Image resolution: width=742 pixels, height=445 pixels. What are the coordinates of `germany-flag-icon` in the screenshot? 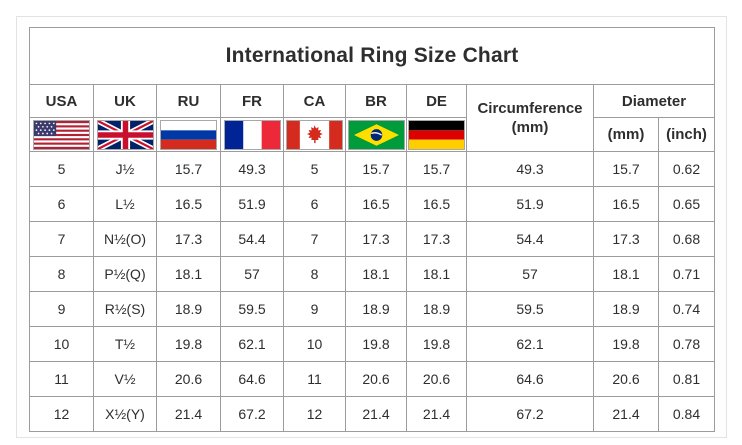 It's located at (436, 134).